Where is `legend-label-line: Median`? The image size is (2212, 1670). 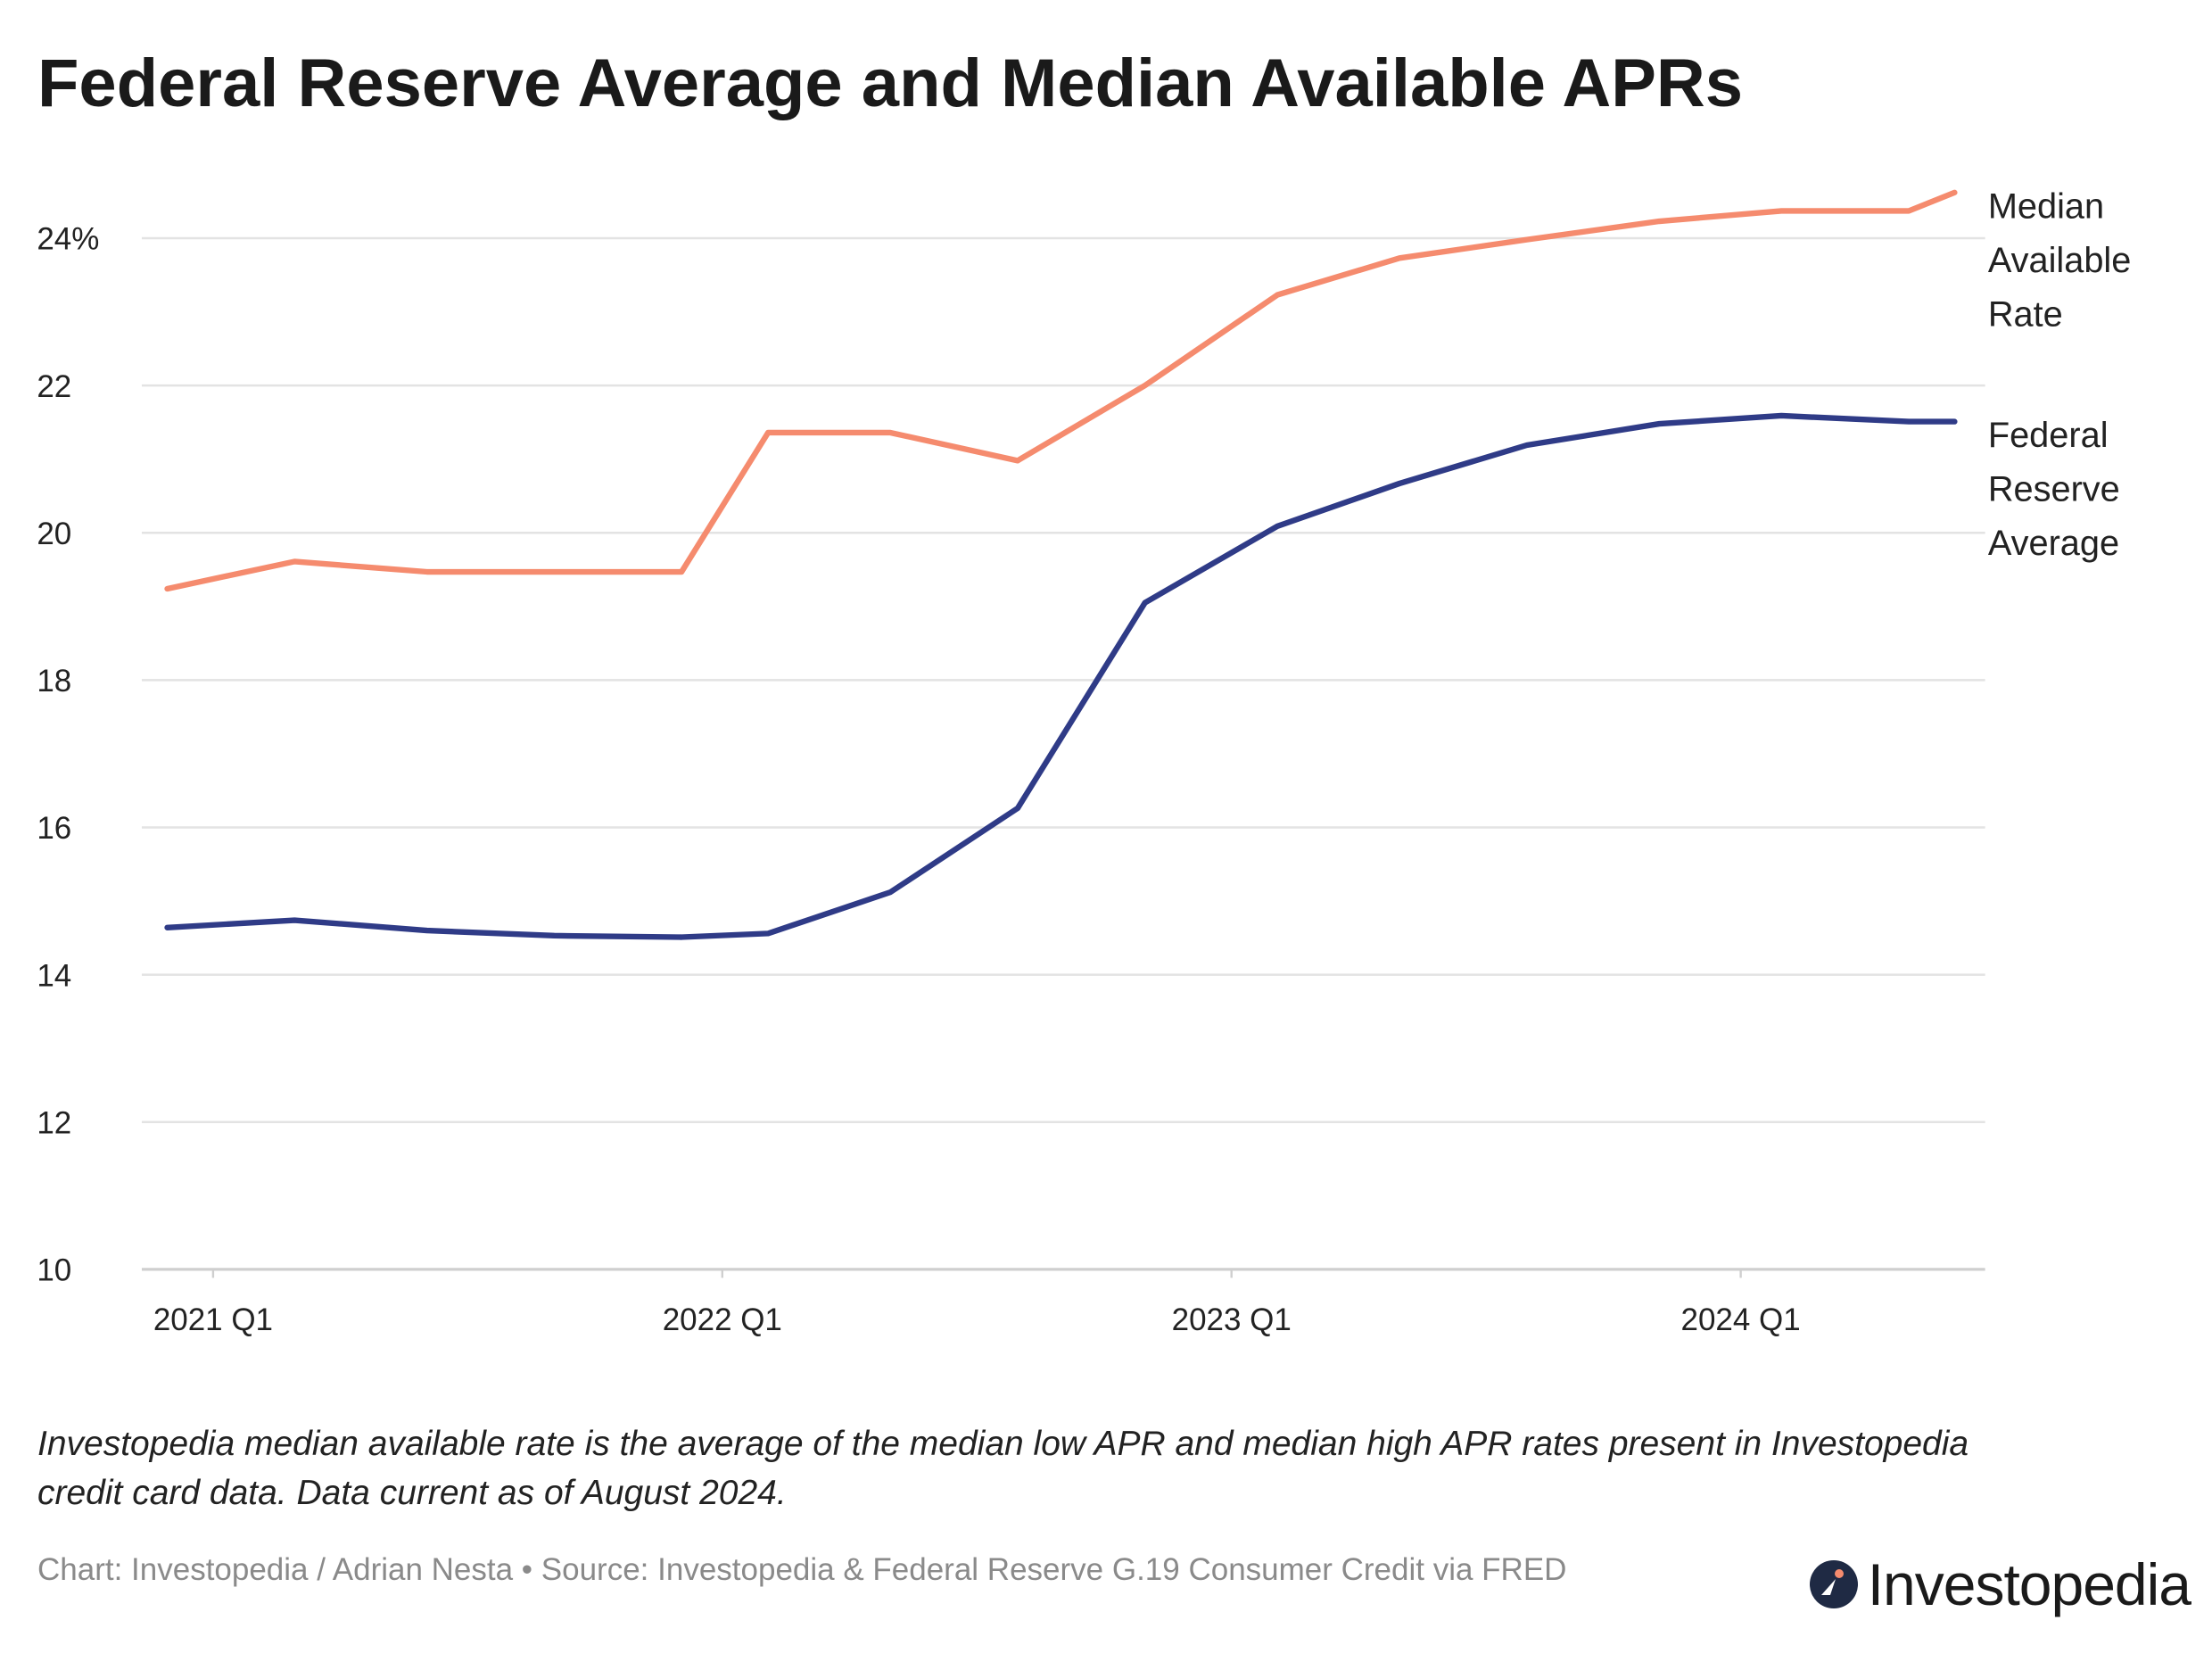 legend-label-line: Median is located at coordinates (2046, 206).